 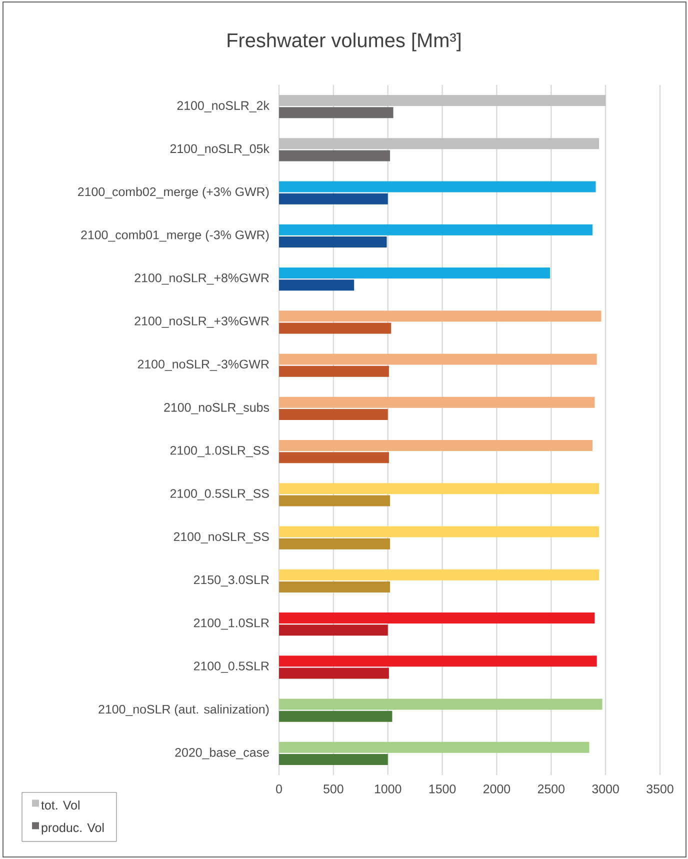 I want to click on y-tick-label: 2100_1.0SLR, so click(x=231, y=624).